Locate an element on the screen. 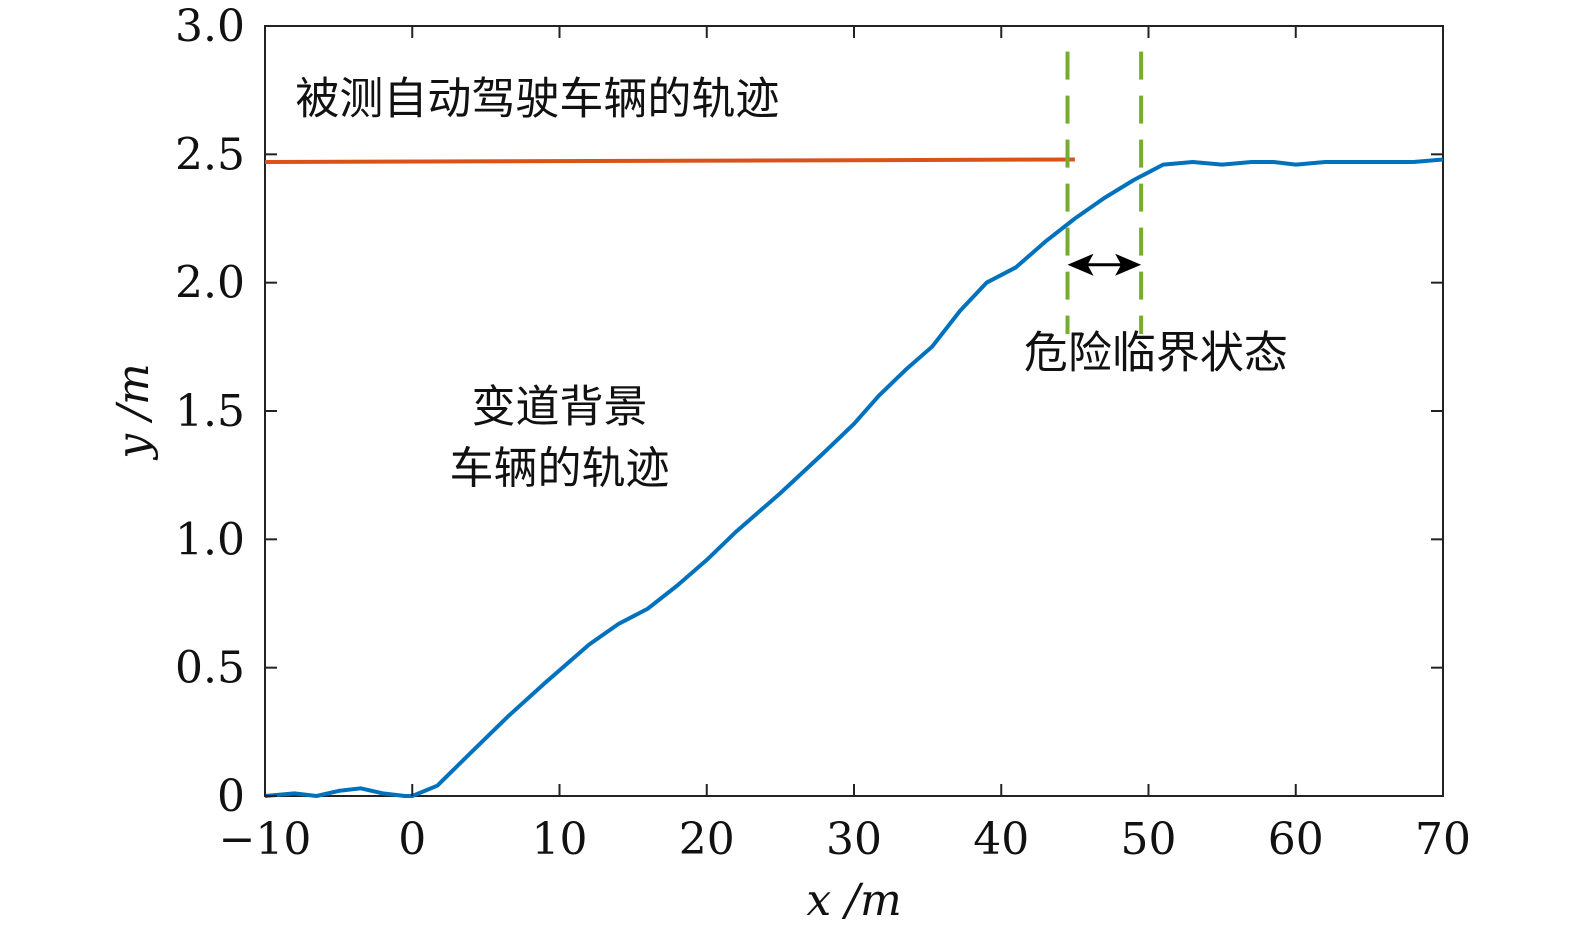 Image resolution: width=1575 pixels, height=935 pixels. annotation-4: 车辆的轨迹 is located at coordinates (560, 468).